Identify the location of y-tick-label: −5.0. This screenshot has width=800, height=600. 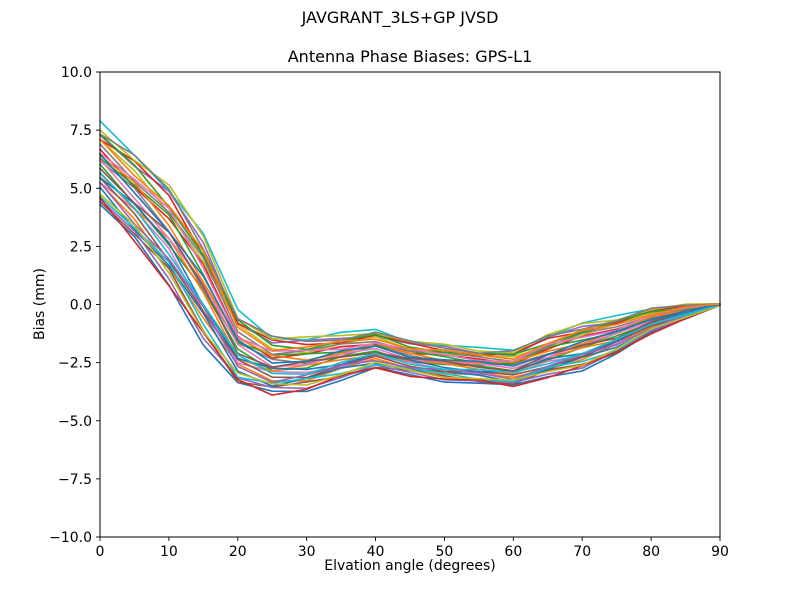
(75, 422).